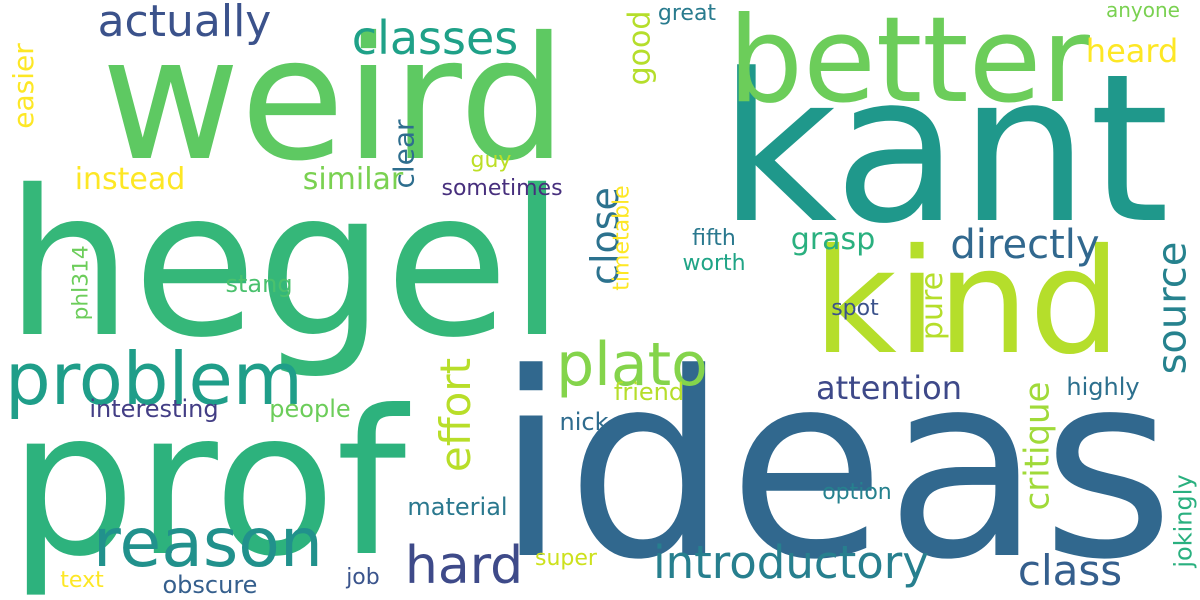  What do you see at coordinates (632, 365) in the screenshot?
I see `word-plato: plato` at bounding box center [632, 365].